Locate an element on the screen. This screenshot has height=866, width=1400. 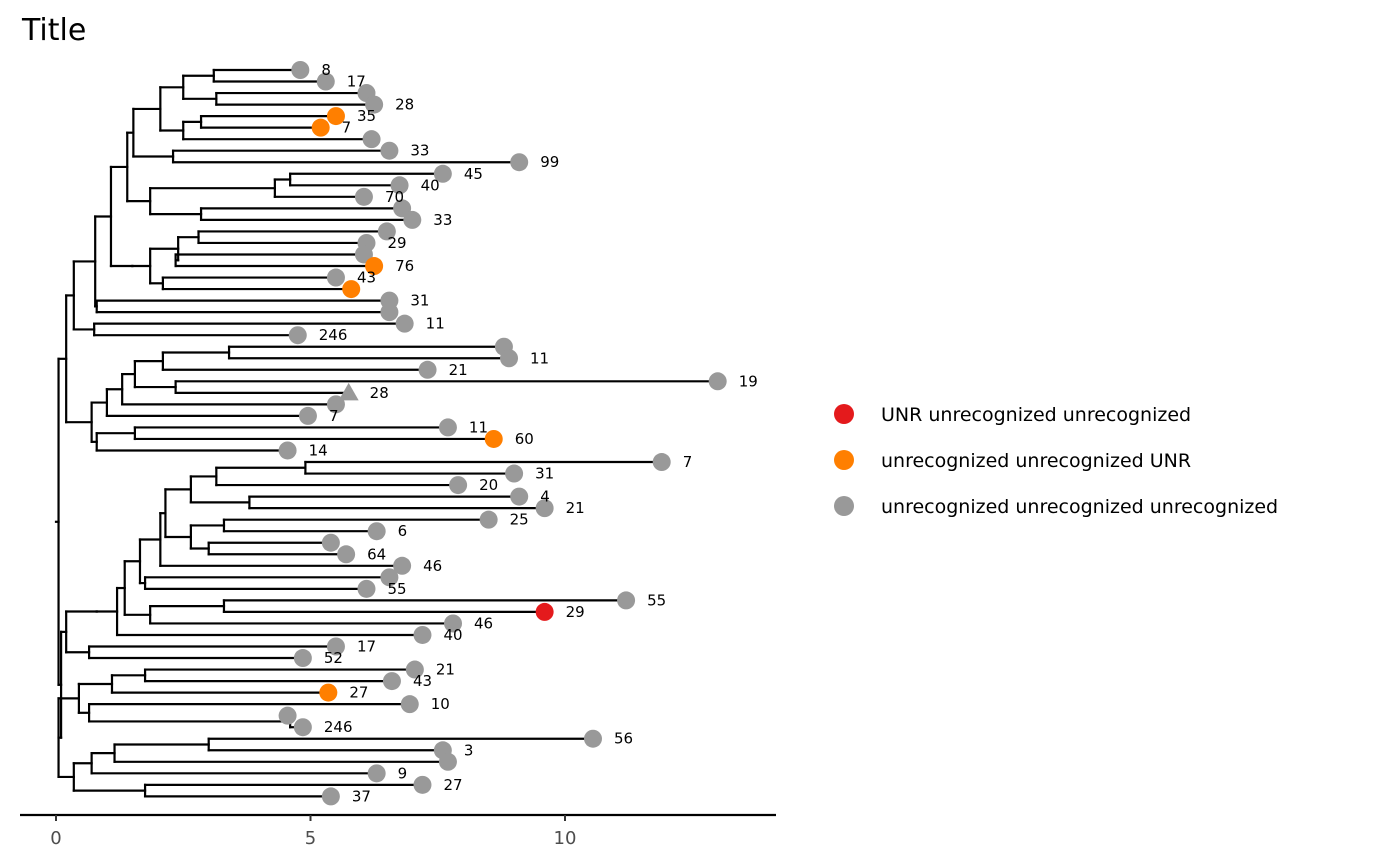
tip-label-13: 33 is located at coordinates (442, 220).